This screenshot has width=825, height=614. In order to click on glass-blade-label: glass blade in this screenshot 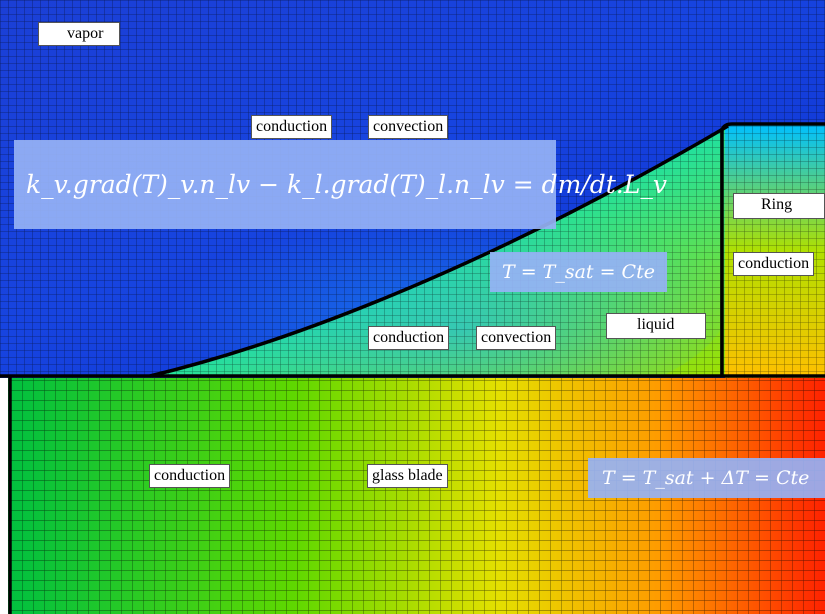, I will do `click(407, 476)`.